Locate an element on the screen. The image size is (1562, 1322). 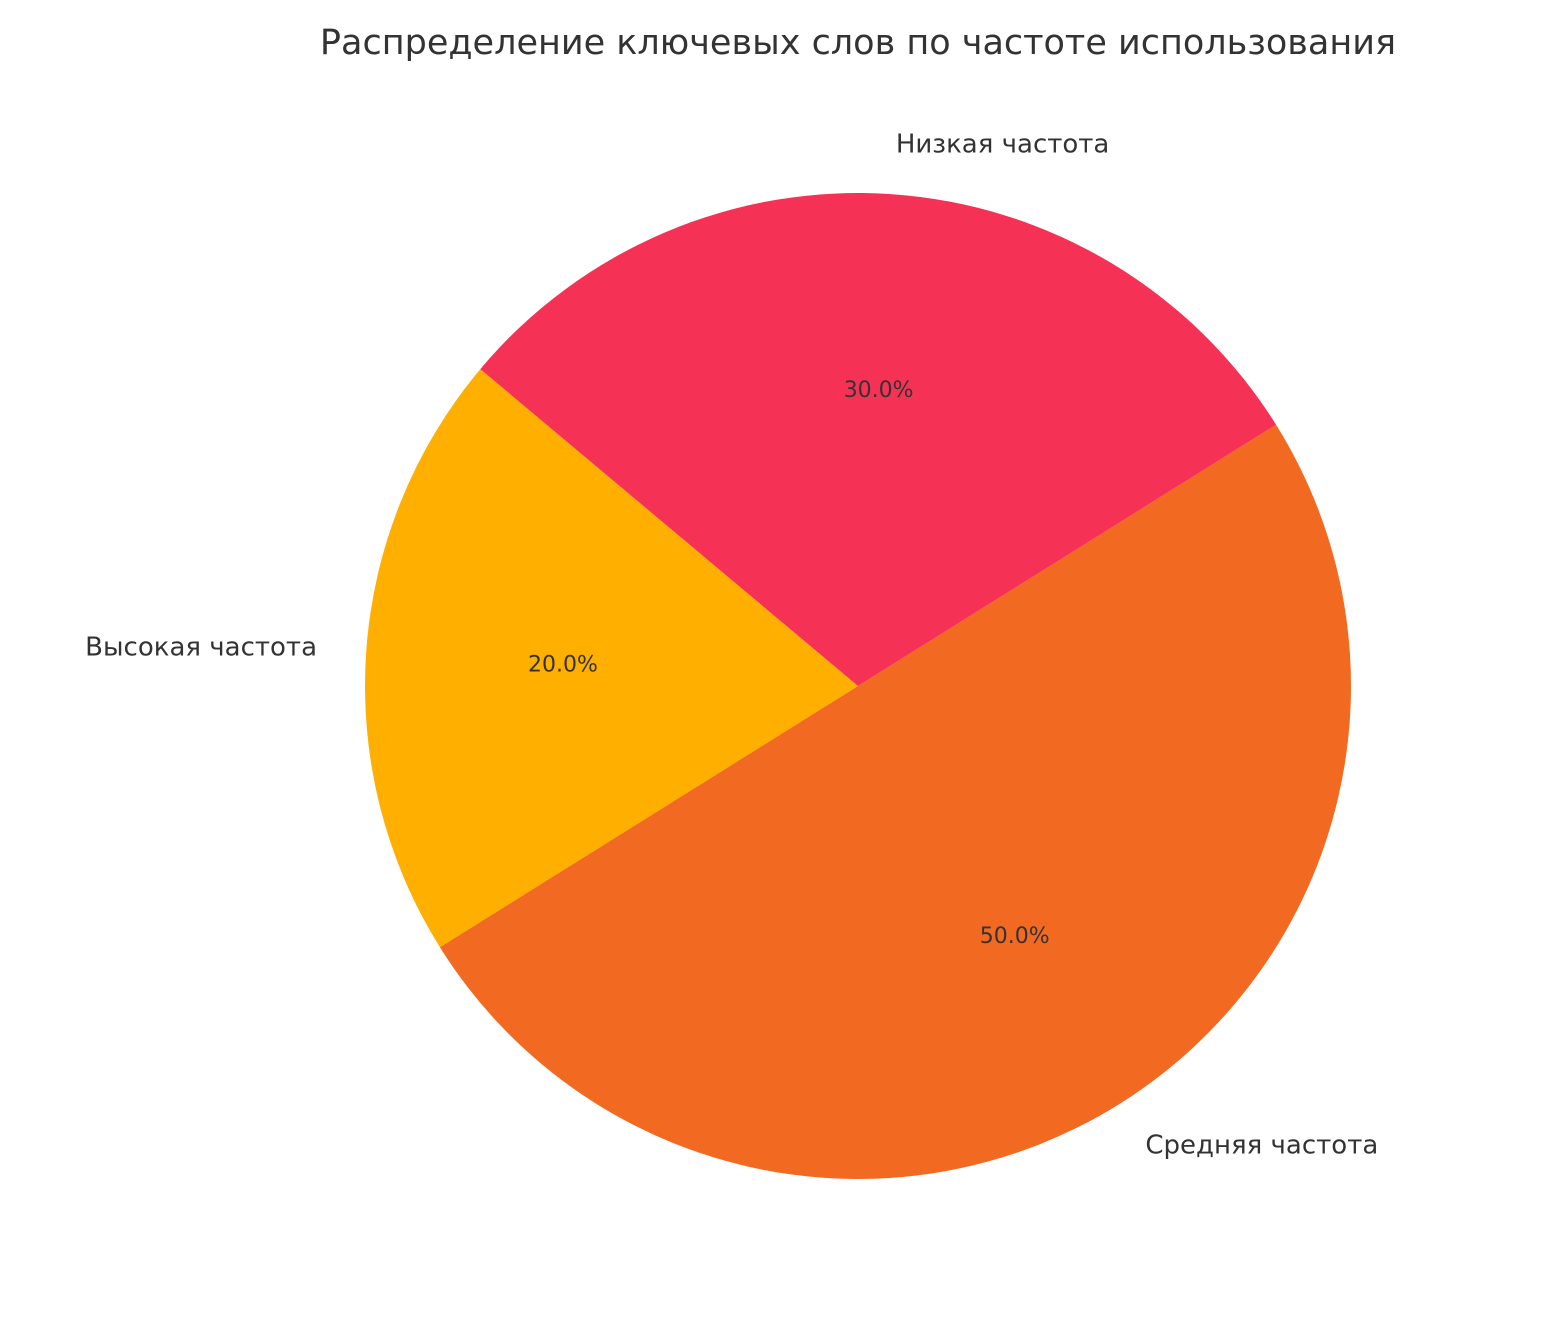
pie-slice is located at coordinates (611, 658).